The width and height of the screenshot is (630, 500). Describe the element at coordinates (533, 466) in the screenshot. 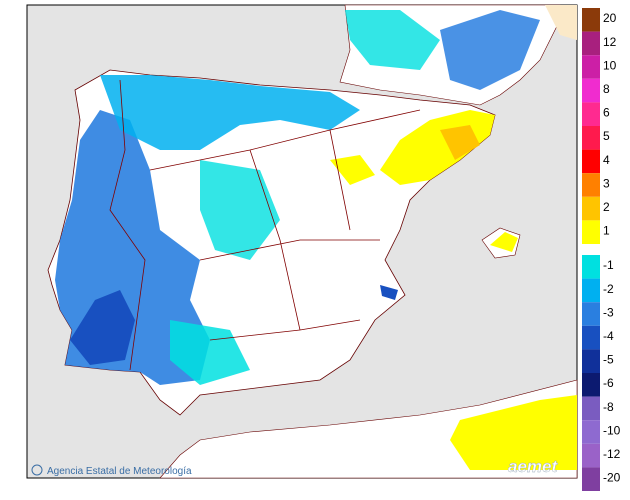

I see `logo: aemet` at that location.